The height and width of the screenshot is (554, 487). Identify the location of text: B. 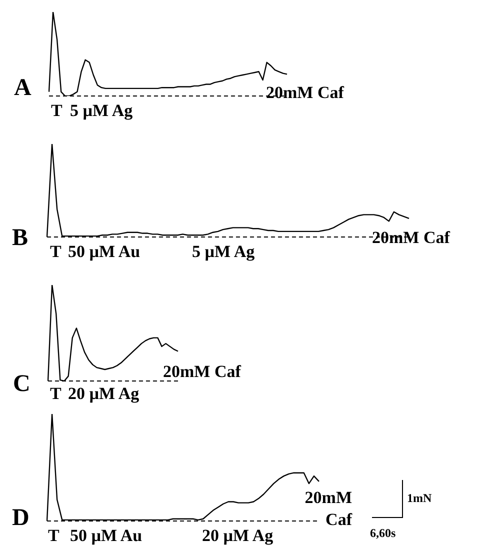
(20, 238).